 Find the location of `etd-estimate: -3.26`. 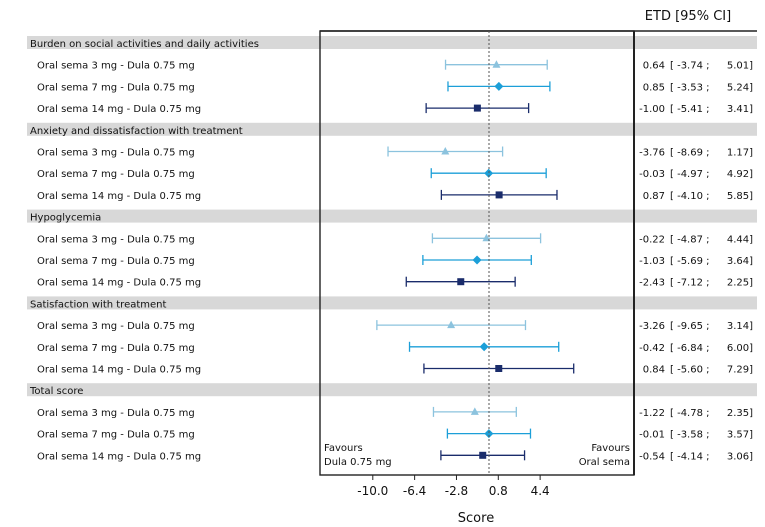

etd-estimate: -3.26 is located at coordinates (652, 326).